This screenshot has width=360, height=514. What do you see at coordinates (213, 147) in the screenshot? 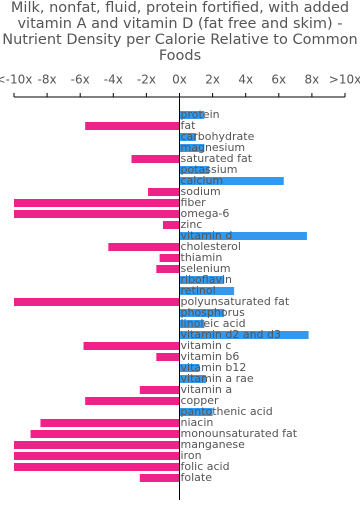
I see `category-label: magnesium` at bounding box center [213, 147].